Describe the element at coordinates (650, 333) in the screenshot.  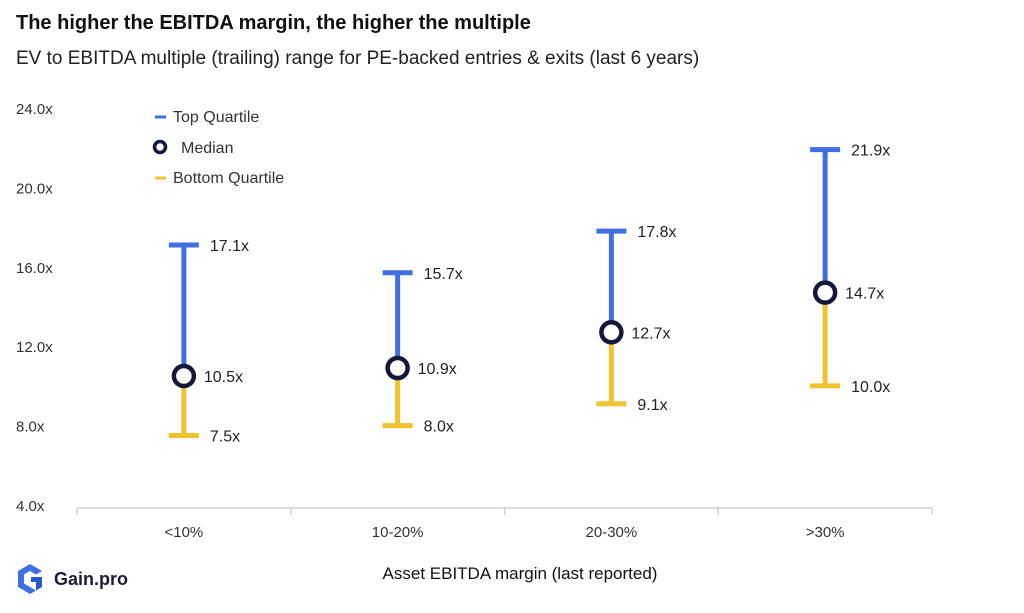
I see `median-label: 12.7x` at that location.